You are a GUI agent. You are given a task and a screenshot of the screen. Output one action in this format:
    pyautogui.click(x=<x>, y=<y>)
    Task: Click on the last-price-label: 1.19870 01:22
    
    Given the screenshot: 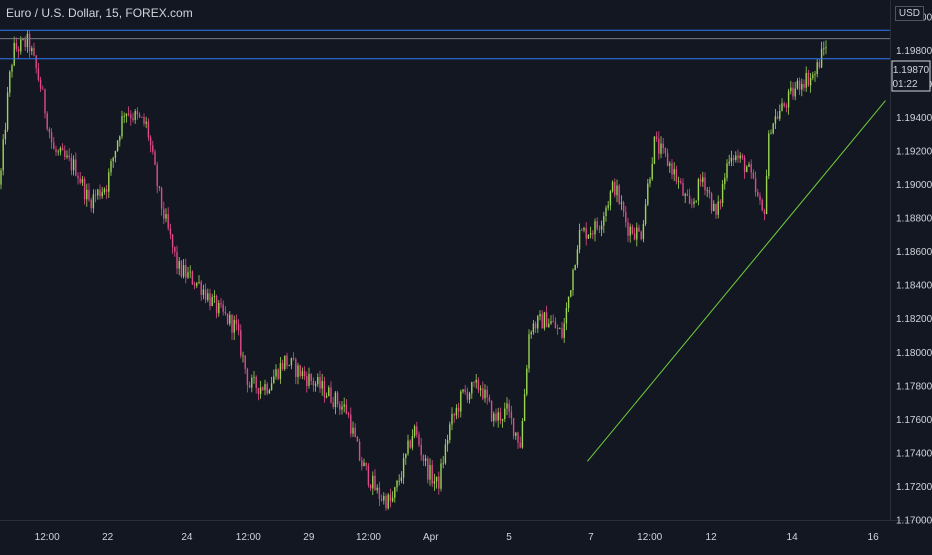 What is the action you would take?
    pyautogui.click(x=911, y=76)
    